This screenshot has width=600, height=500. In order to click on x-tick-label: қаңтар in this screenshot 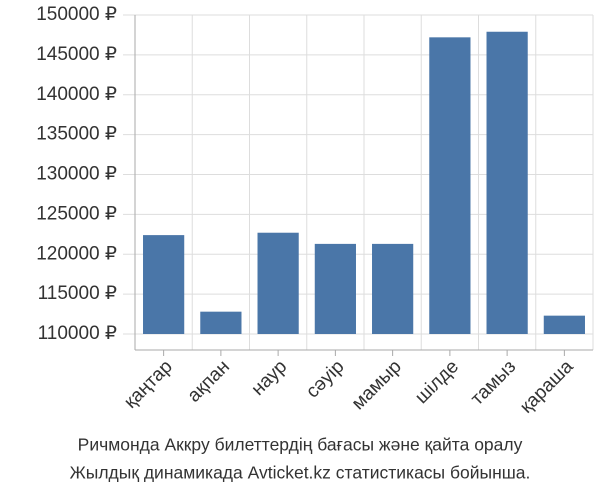, I will do `click(148, 384)`.